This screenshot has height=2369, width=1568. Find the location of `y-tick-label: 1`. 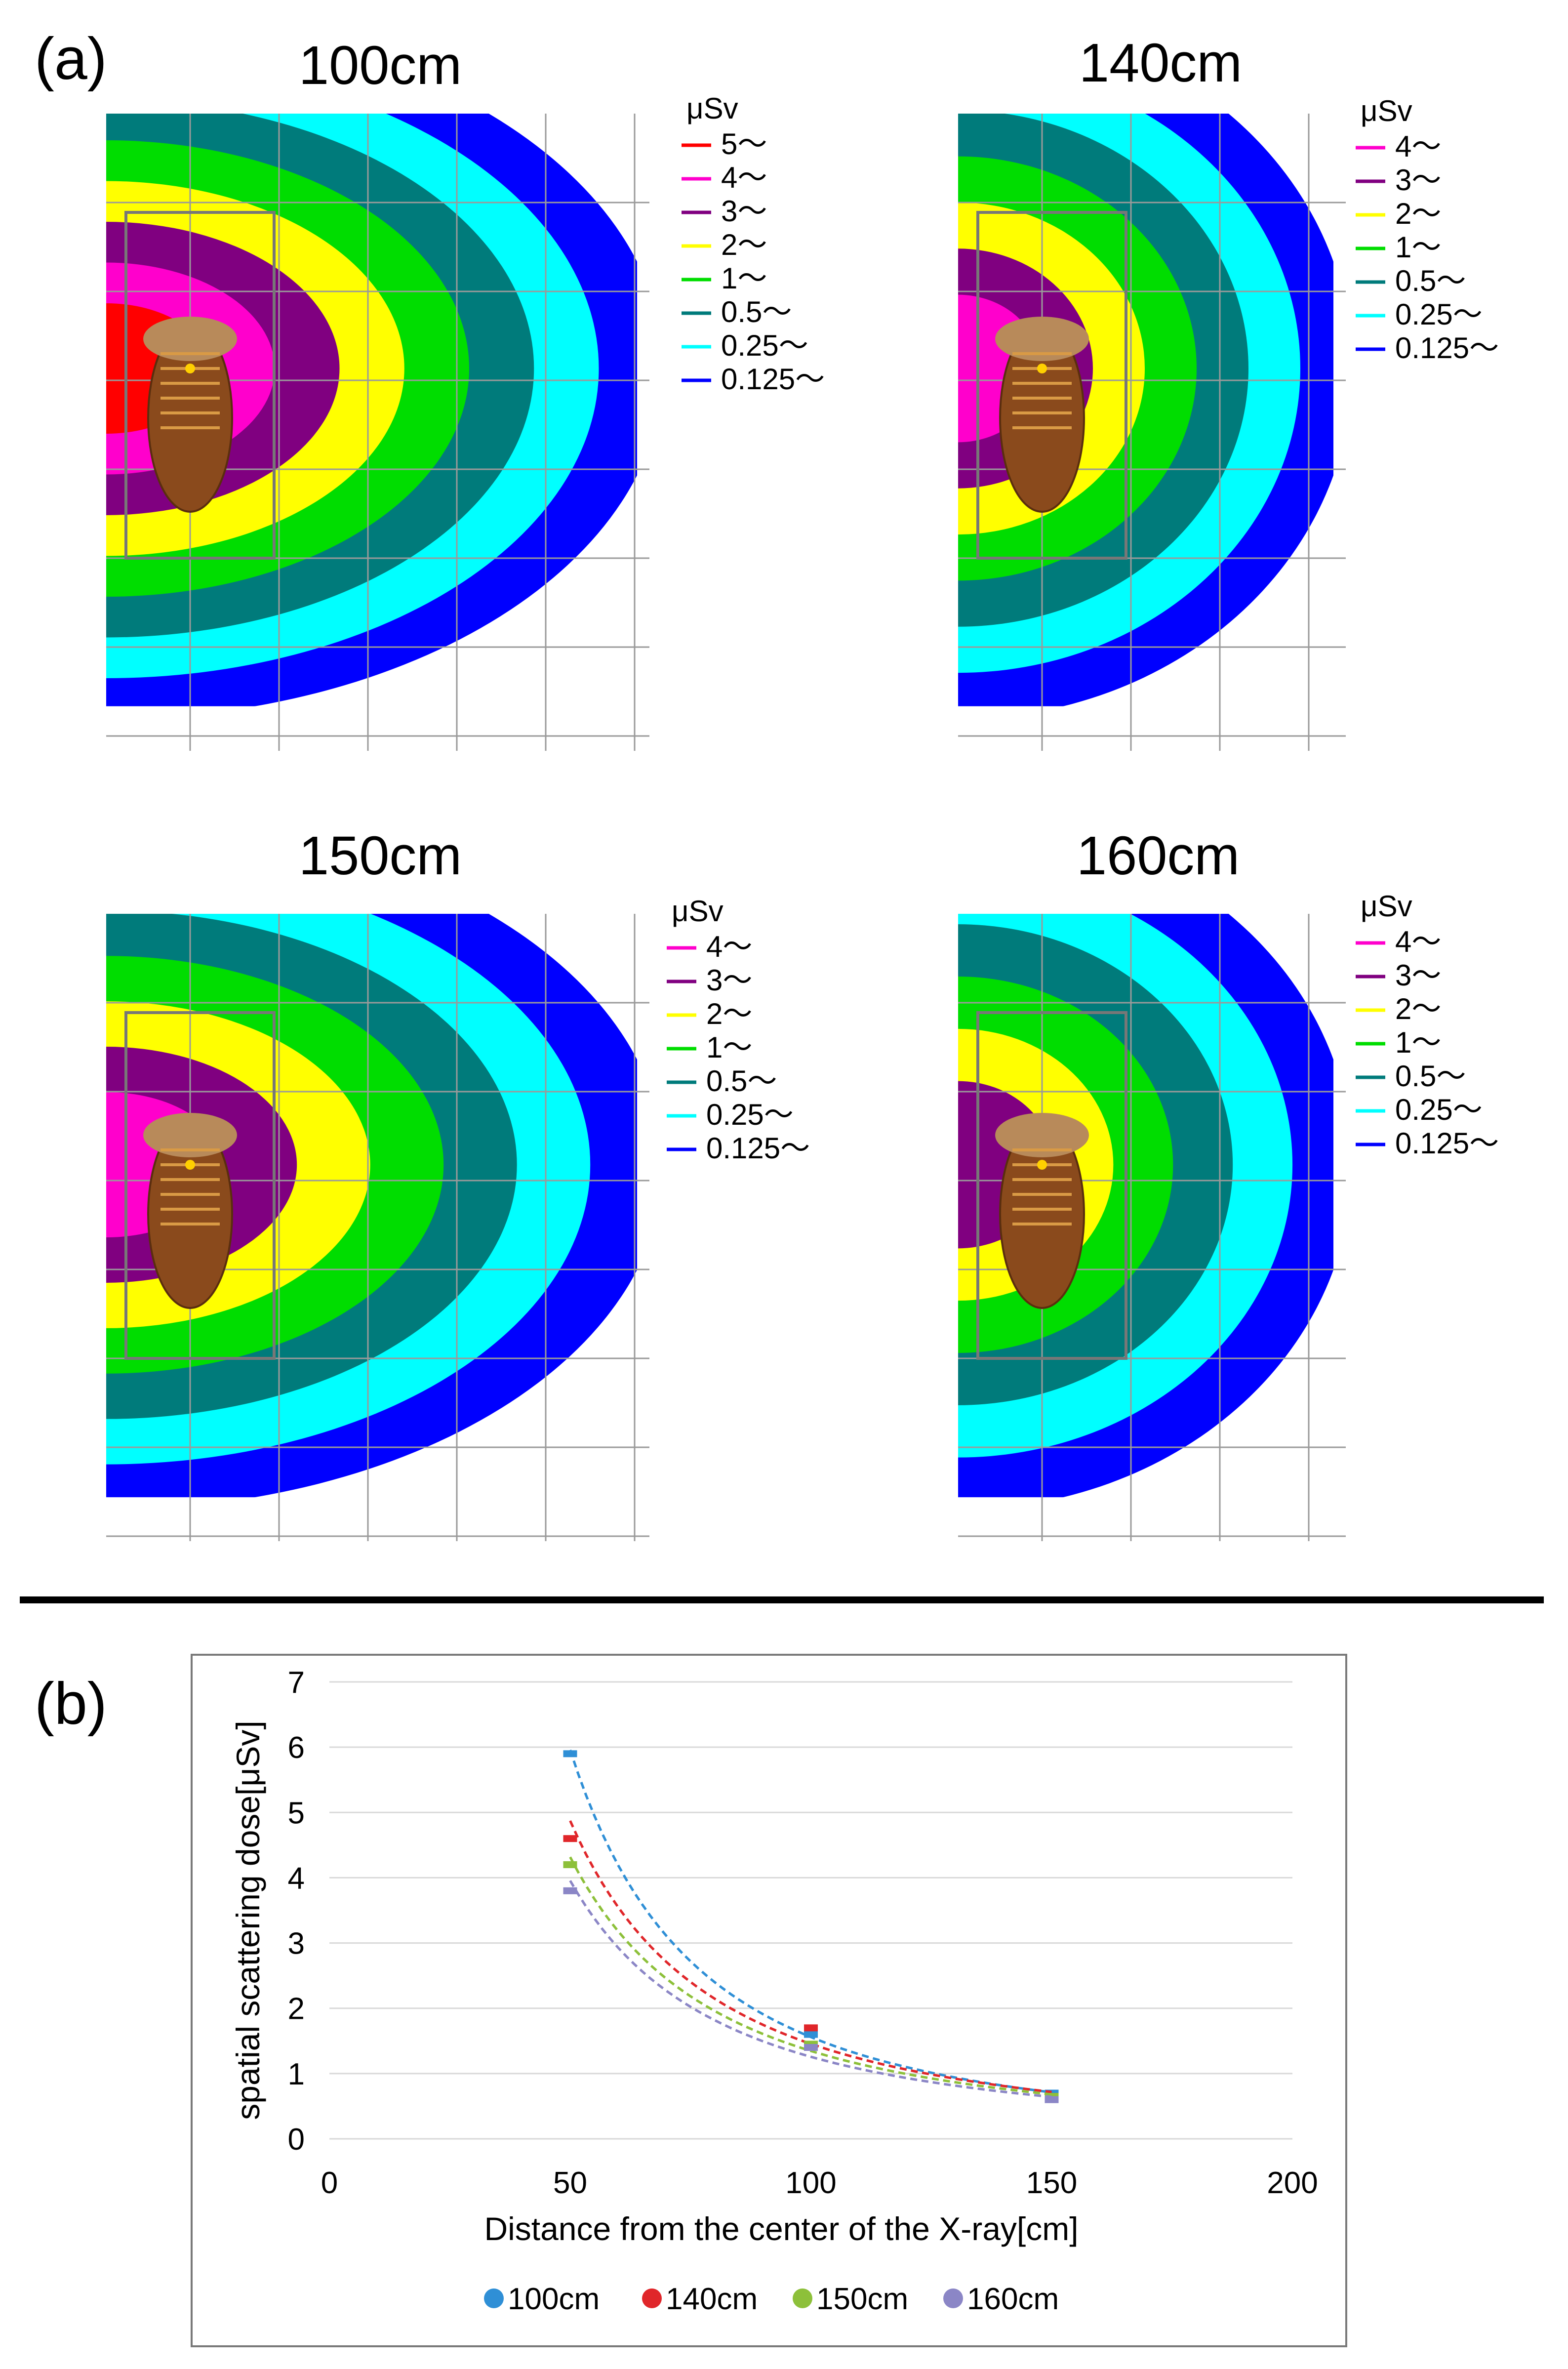

y-tick-label: 1 is located at coordinates (297, 2074).